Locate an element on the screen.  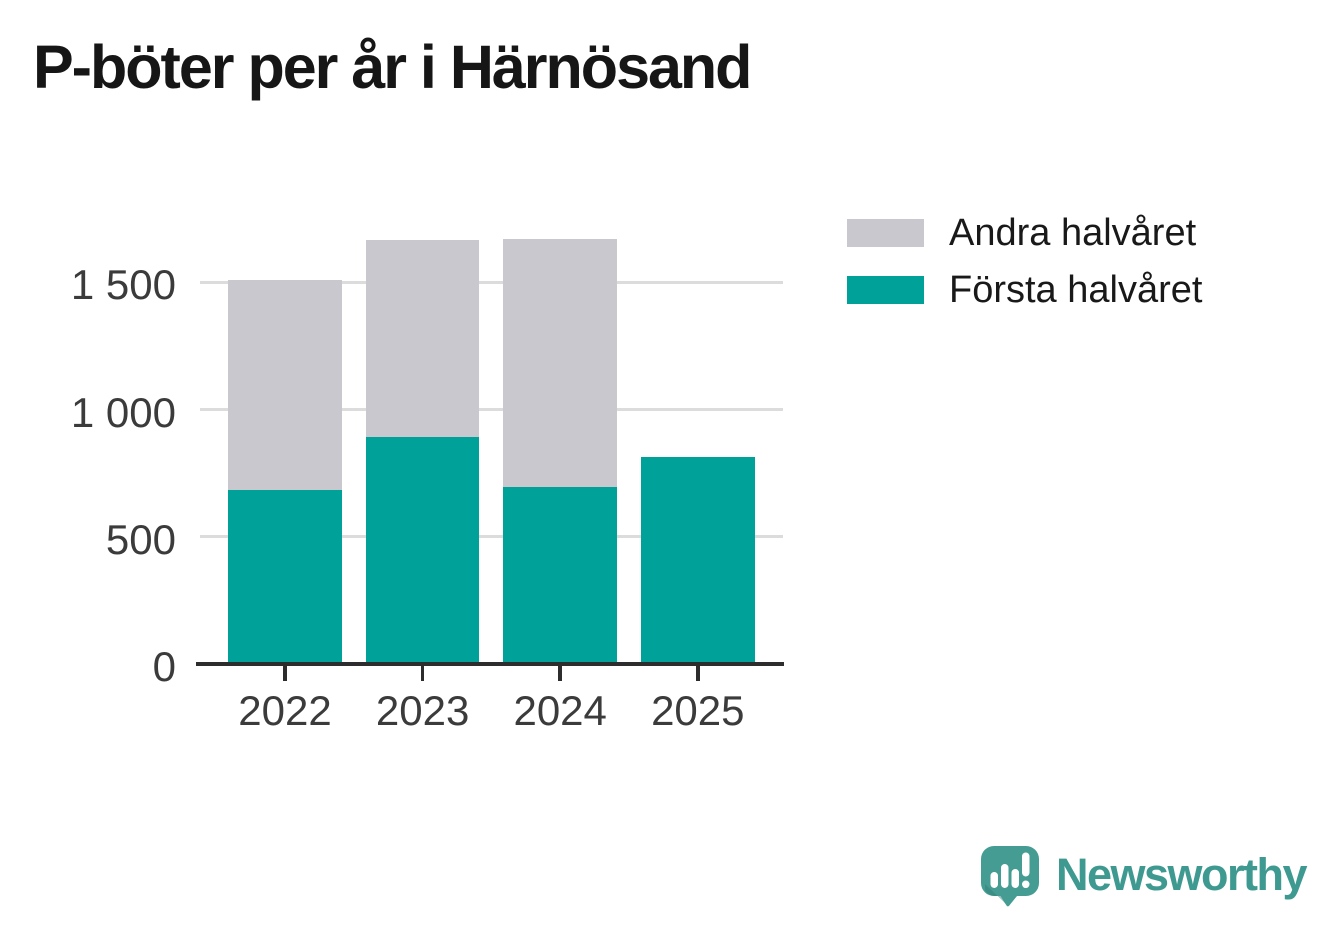
y-axis-label-1500: 1 500 is located at coordinates (123, 285).